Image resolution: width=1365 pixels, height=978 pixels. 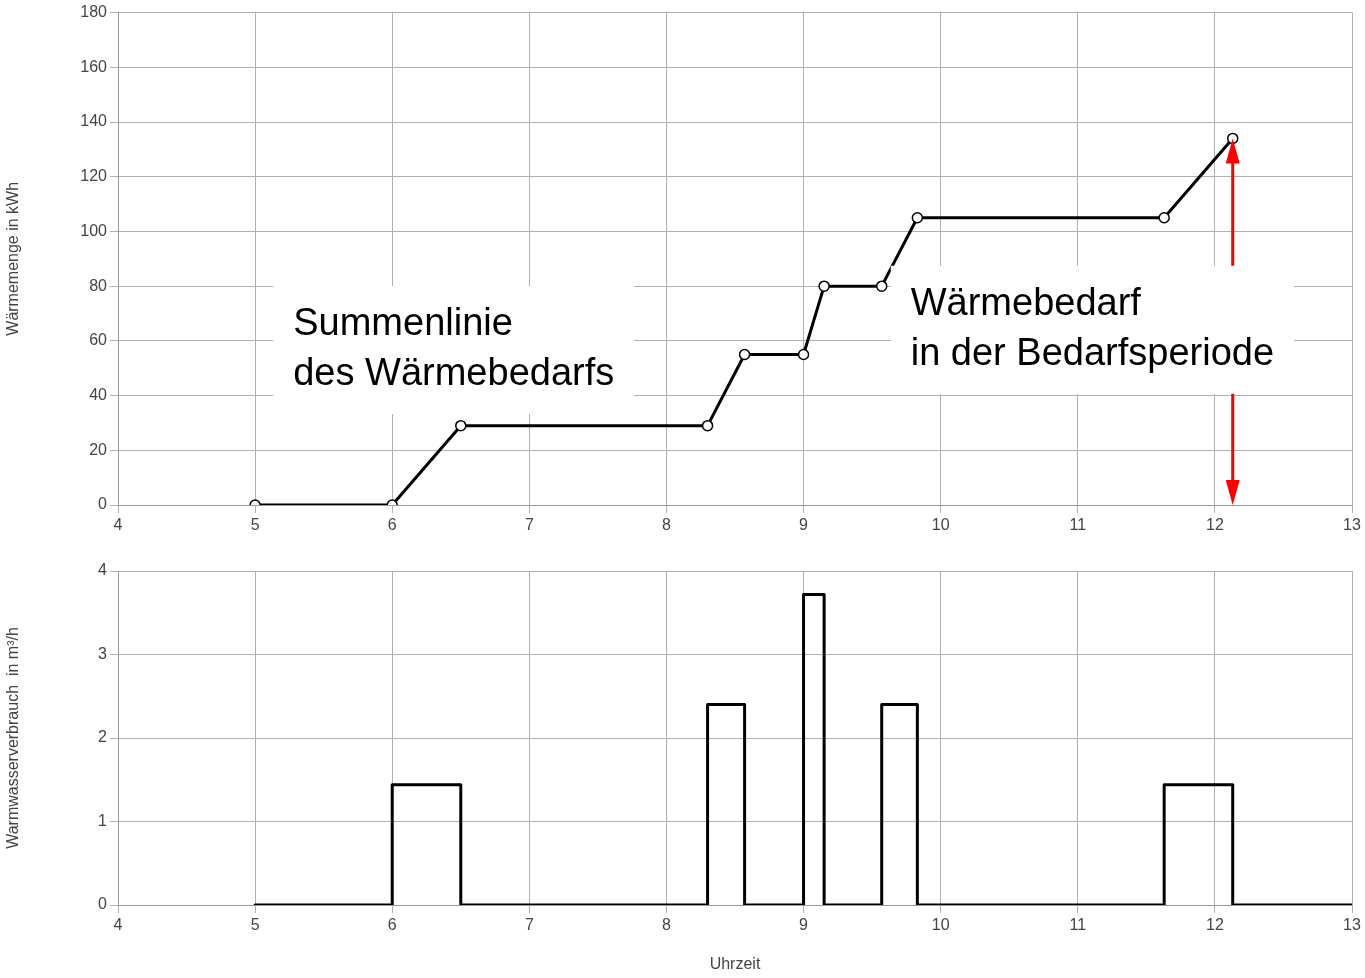 I want to click on y-tick-label: 3, so click(x=103, y=653).